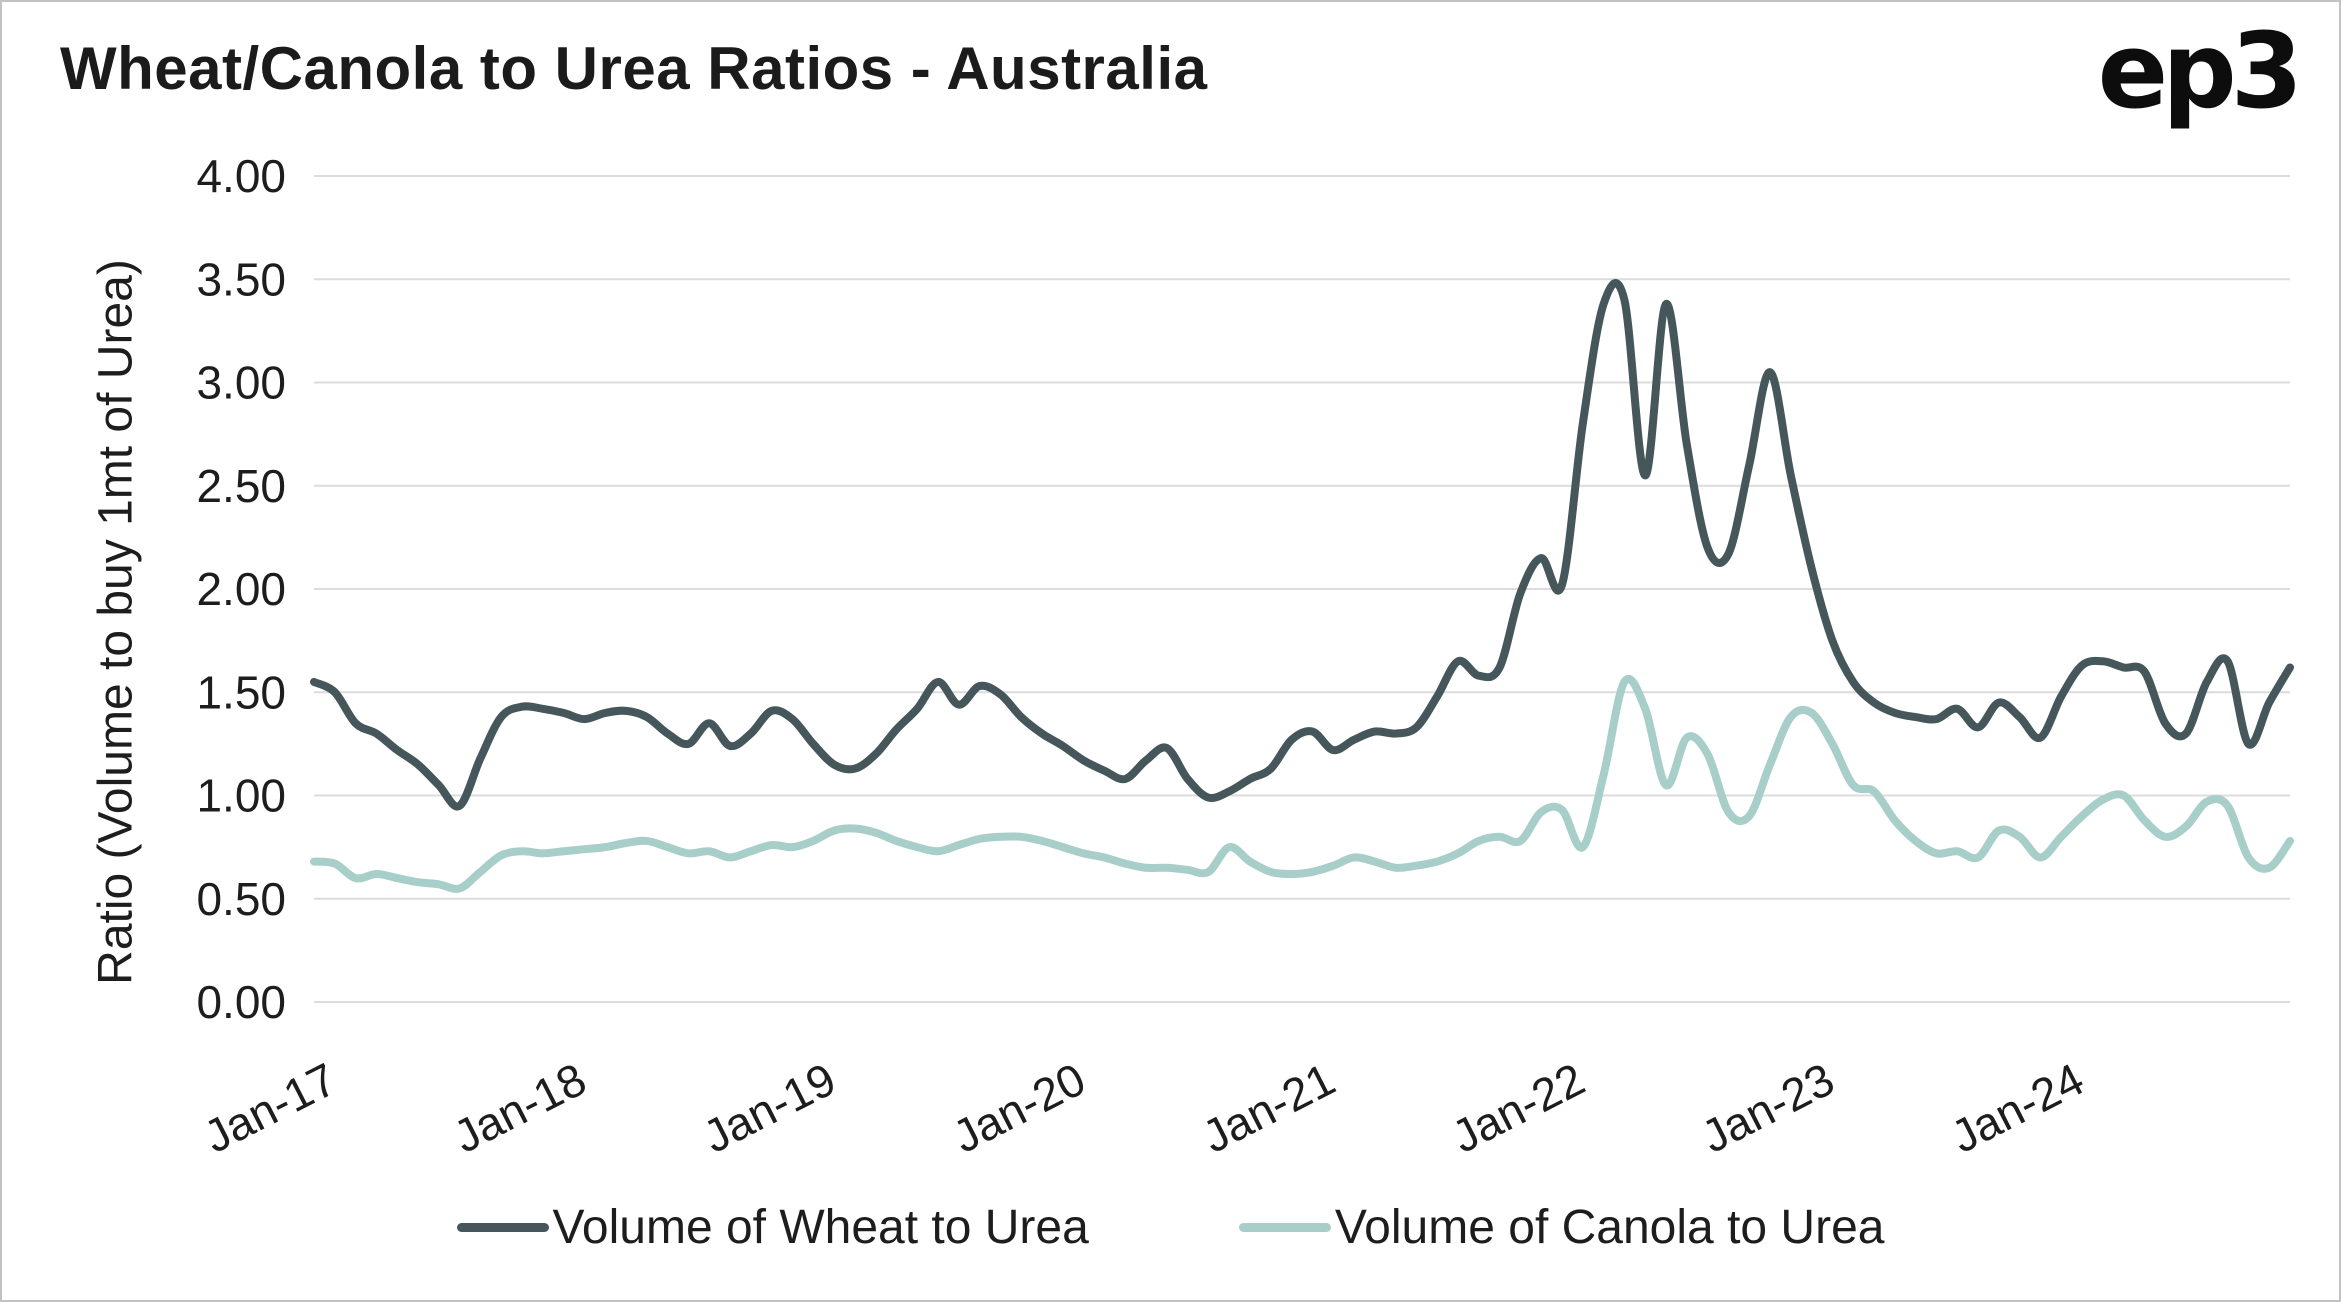 Image resolution: width=2341 pixels, height=1302 pixels. What do you see at coordinates (241, 383) in the screenshot?
I see `y-tick-label: 3.00` at bounding box center [241, 383].